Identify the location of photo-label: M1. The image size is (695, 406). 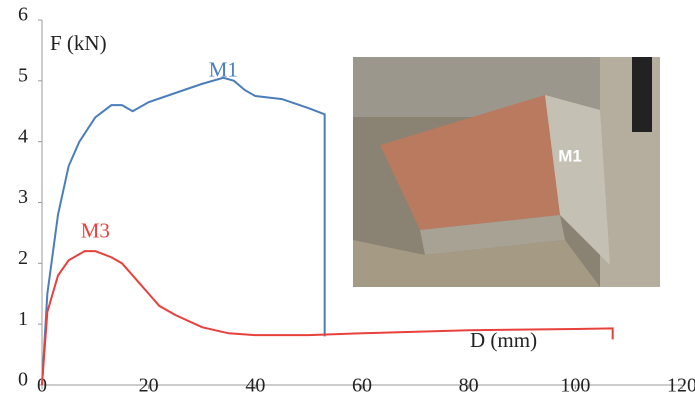
(570, 155).